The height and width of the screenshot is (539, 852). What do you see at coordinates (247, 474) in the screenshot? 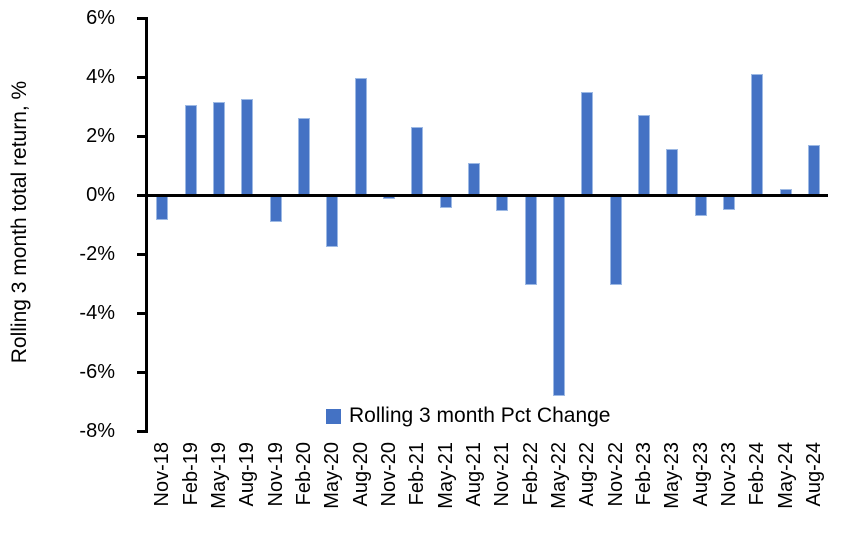
I see `x-axis-label-Aug-19: Aug-19` at bounding box center [247, 474].